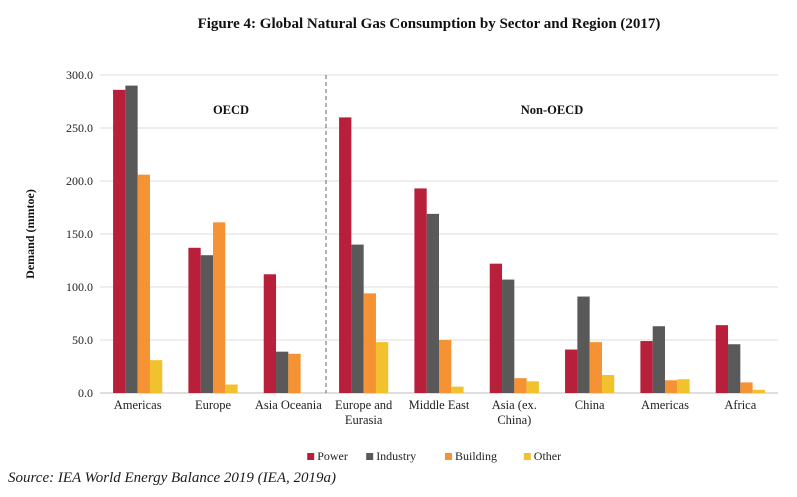 This screenshot has height=497, width=797. I want to click on y-tick-label: 0.0, so click(85, 393).